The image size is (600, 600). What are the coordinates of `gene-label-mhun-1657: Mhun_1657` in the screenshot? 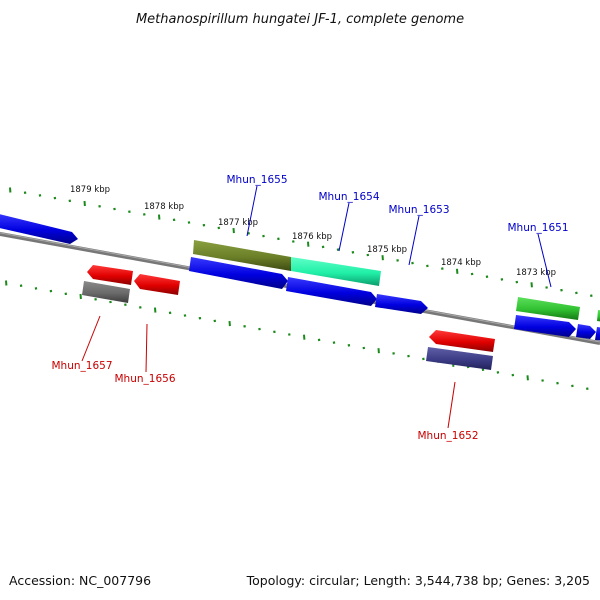 It's located at (82, 366).